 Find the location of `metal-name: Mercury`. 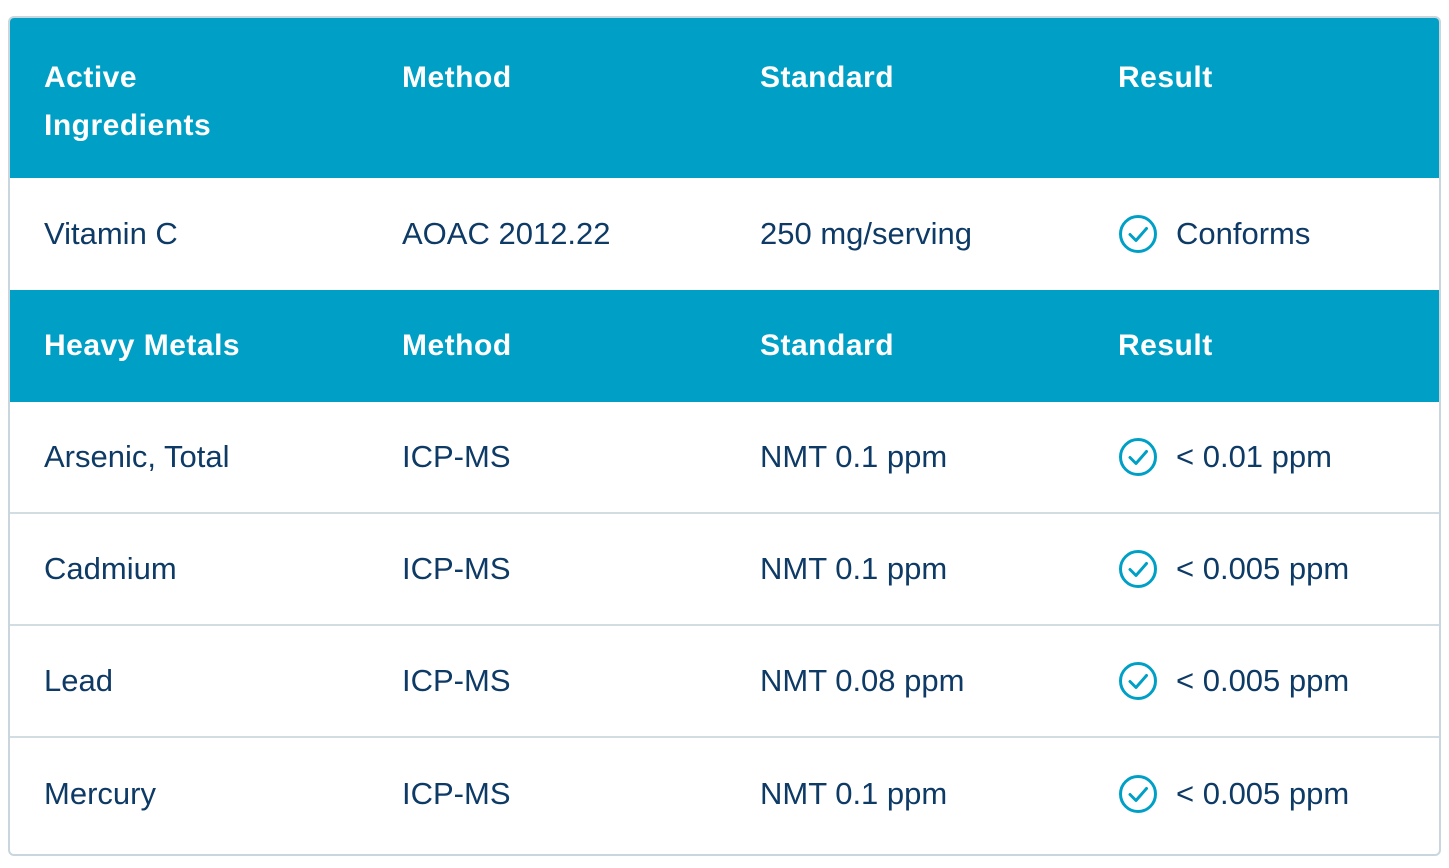

metal-name: Mercury is located at coordinates (100, 793).